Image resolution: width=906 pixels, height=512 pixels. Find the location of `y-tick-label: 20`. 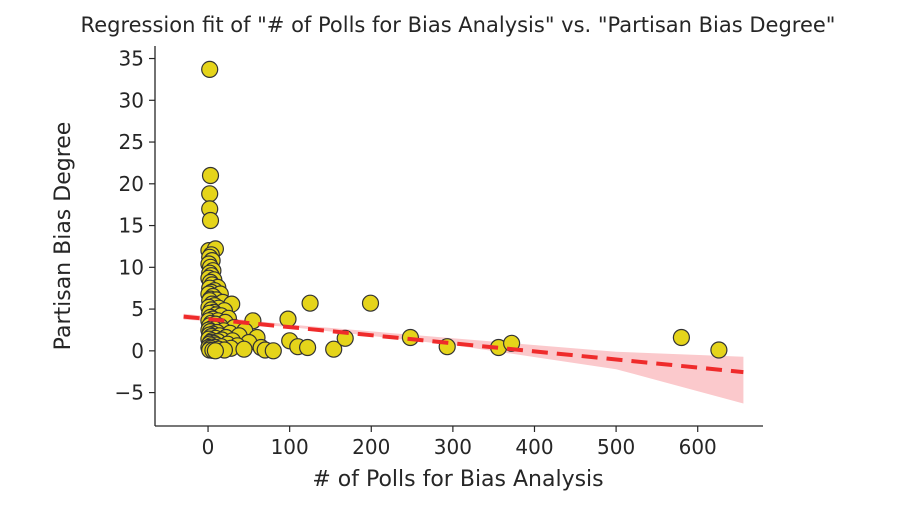

y-tick-label: 20 is located at coordinates (131, 184).